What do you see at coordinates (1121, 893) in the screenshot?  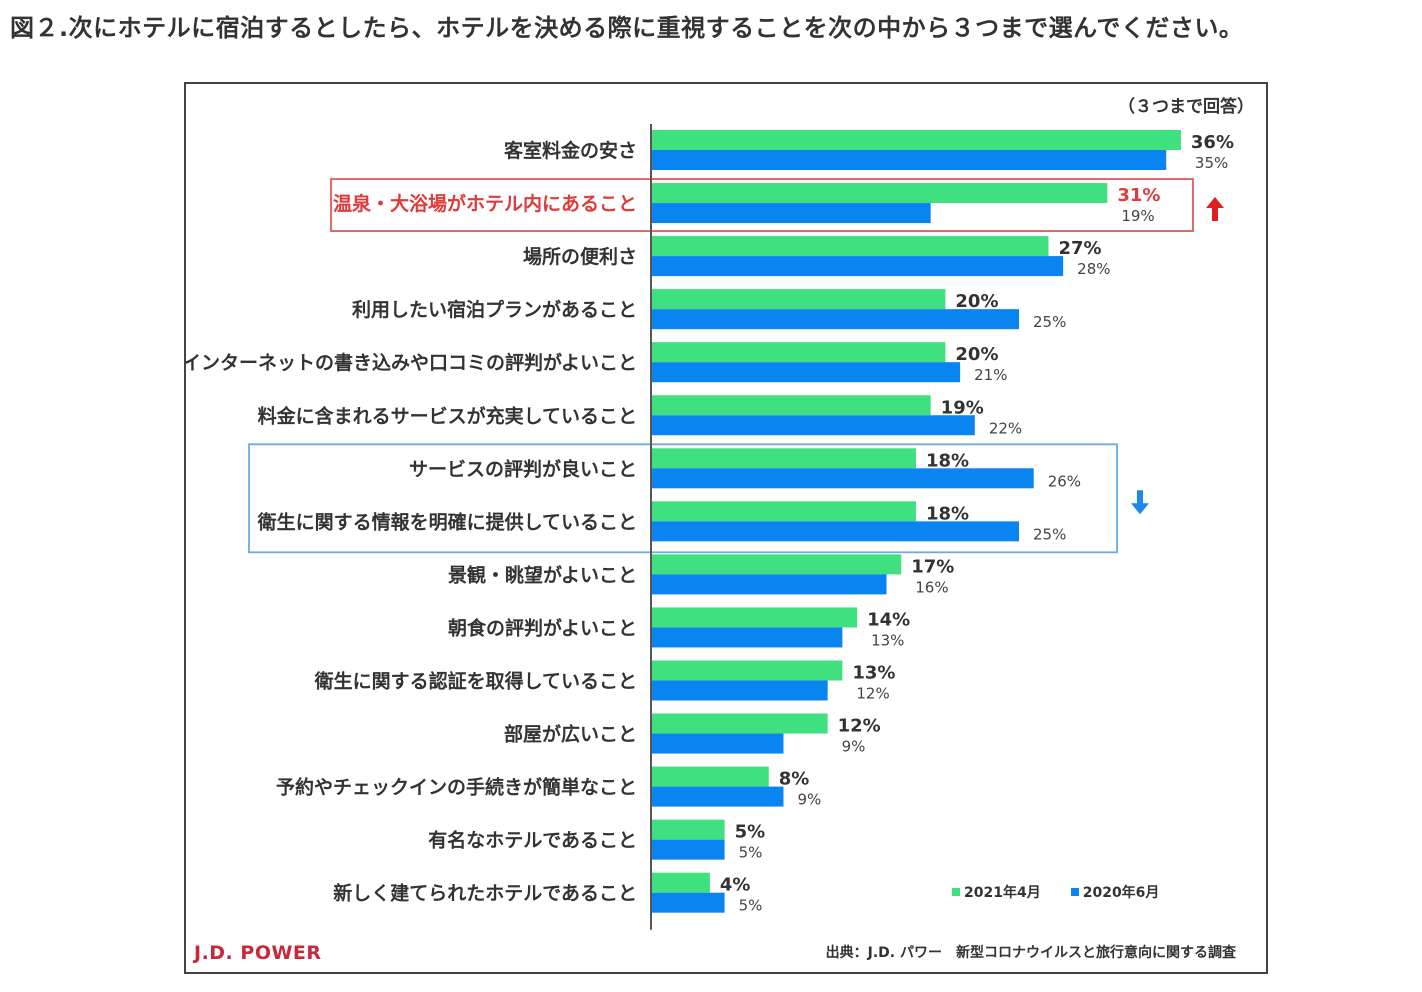 I see `legend-label-2020: 2020年6月` at bounding box center [1121, 893].